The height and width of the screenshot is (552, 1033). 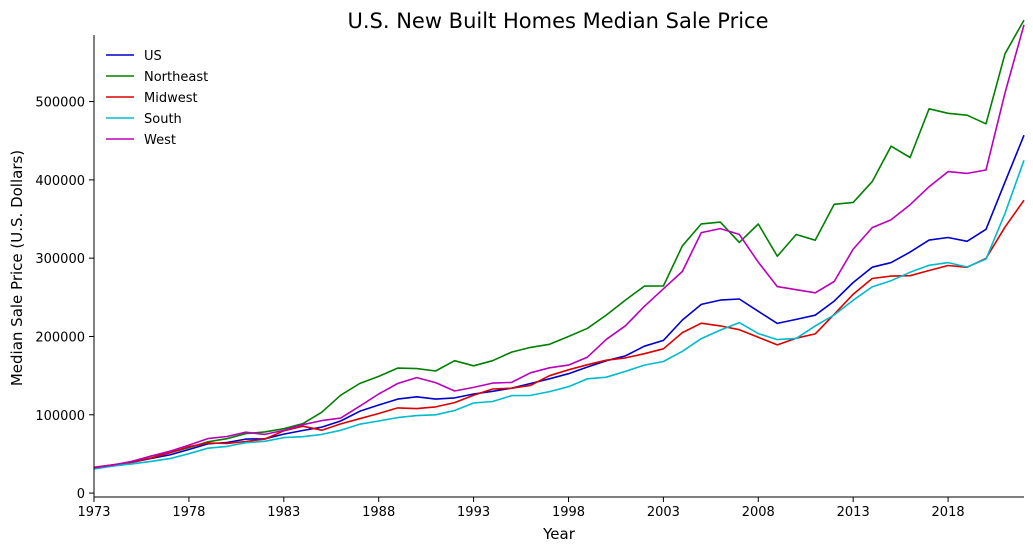 I want to click on y-tick-label: 0, so click(x=81, y=494).